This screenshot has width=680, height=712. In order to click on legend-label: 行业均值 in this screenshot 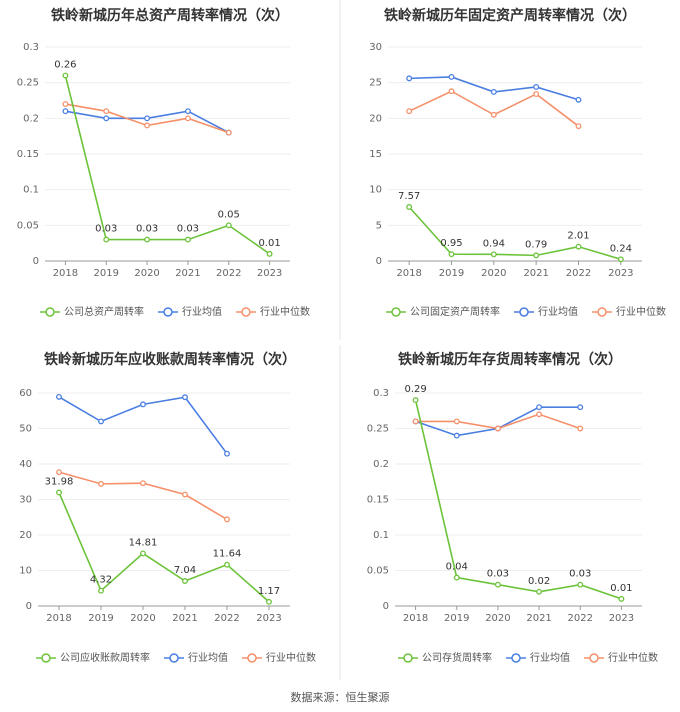, I will do `click(550, 657)`.